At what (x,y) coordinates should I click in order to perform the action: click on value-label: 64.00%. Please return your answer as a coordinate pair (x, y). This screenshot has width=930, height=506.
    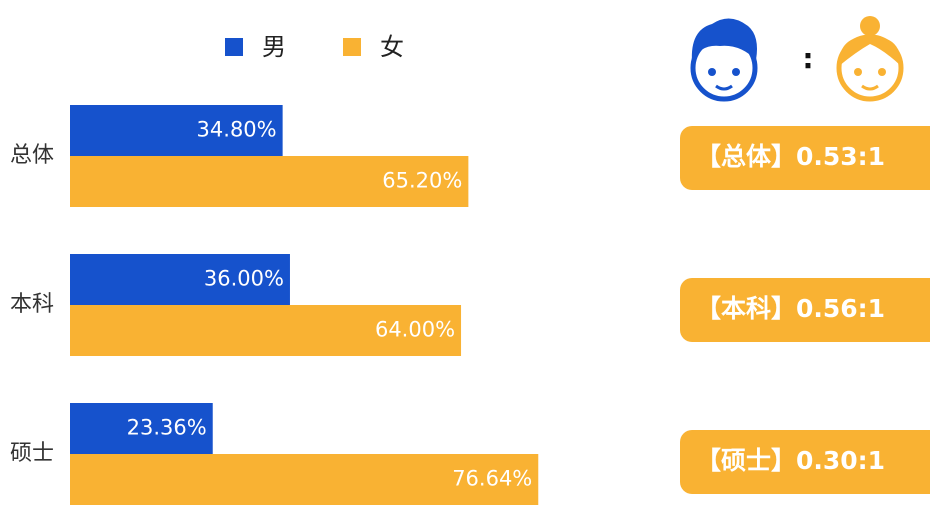
    Looking at the image, I should click on (415, 330).